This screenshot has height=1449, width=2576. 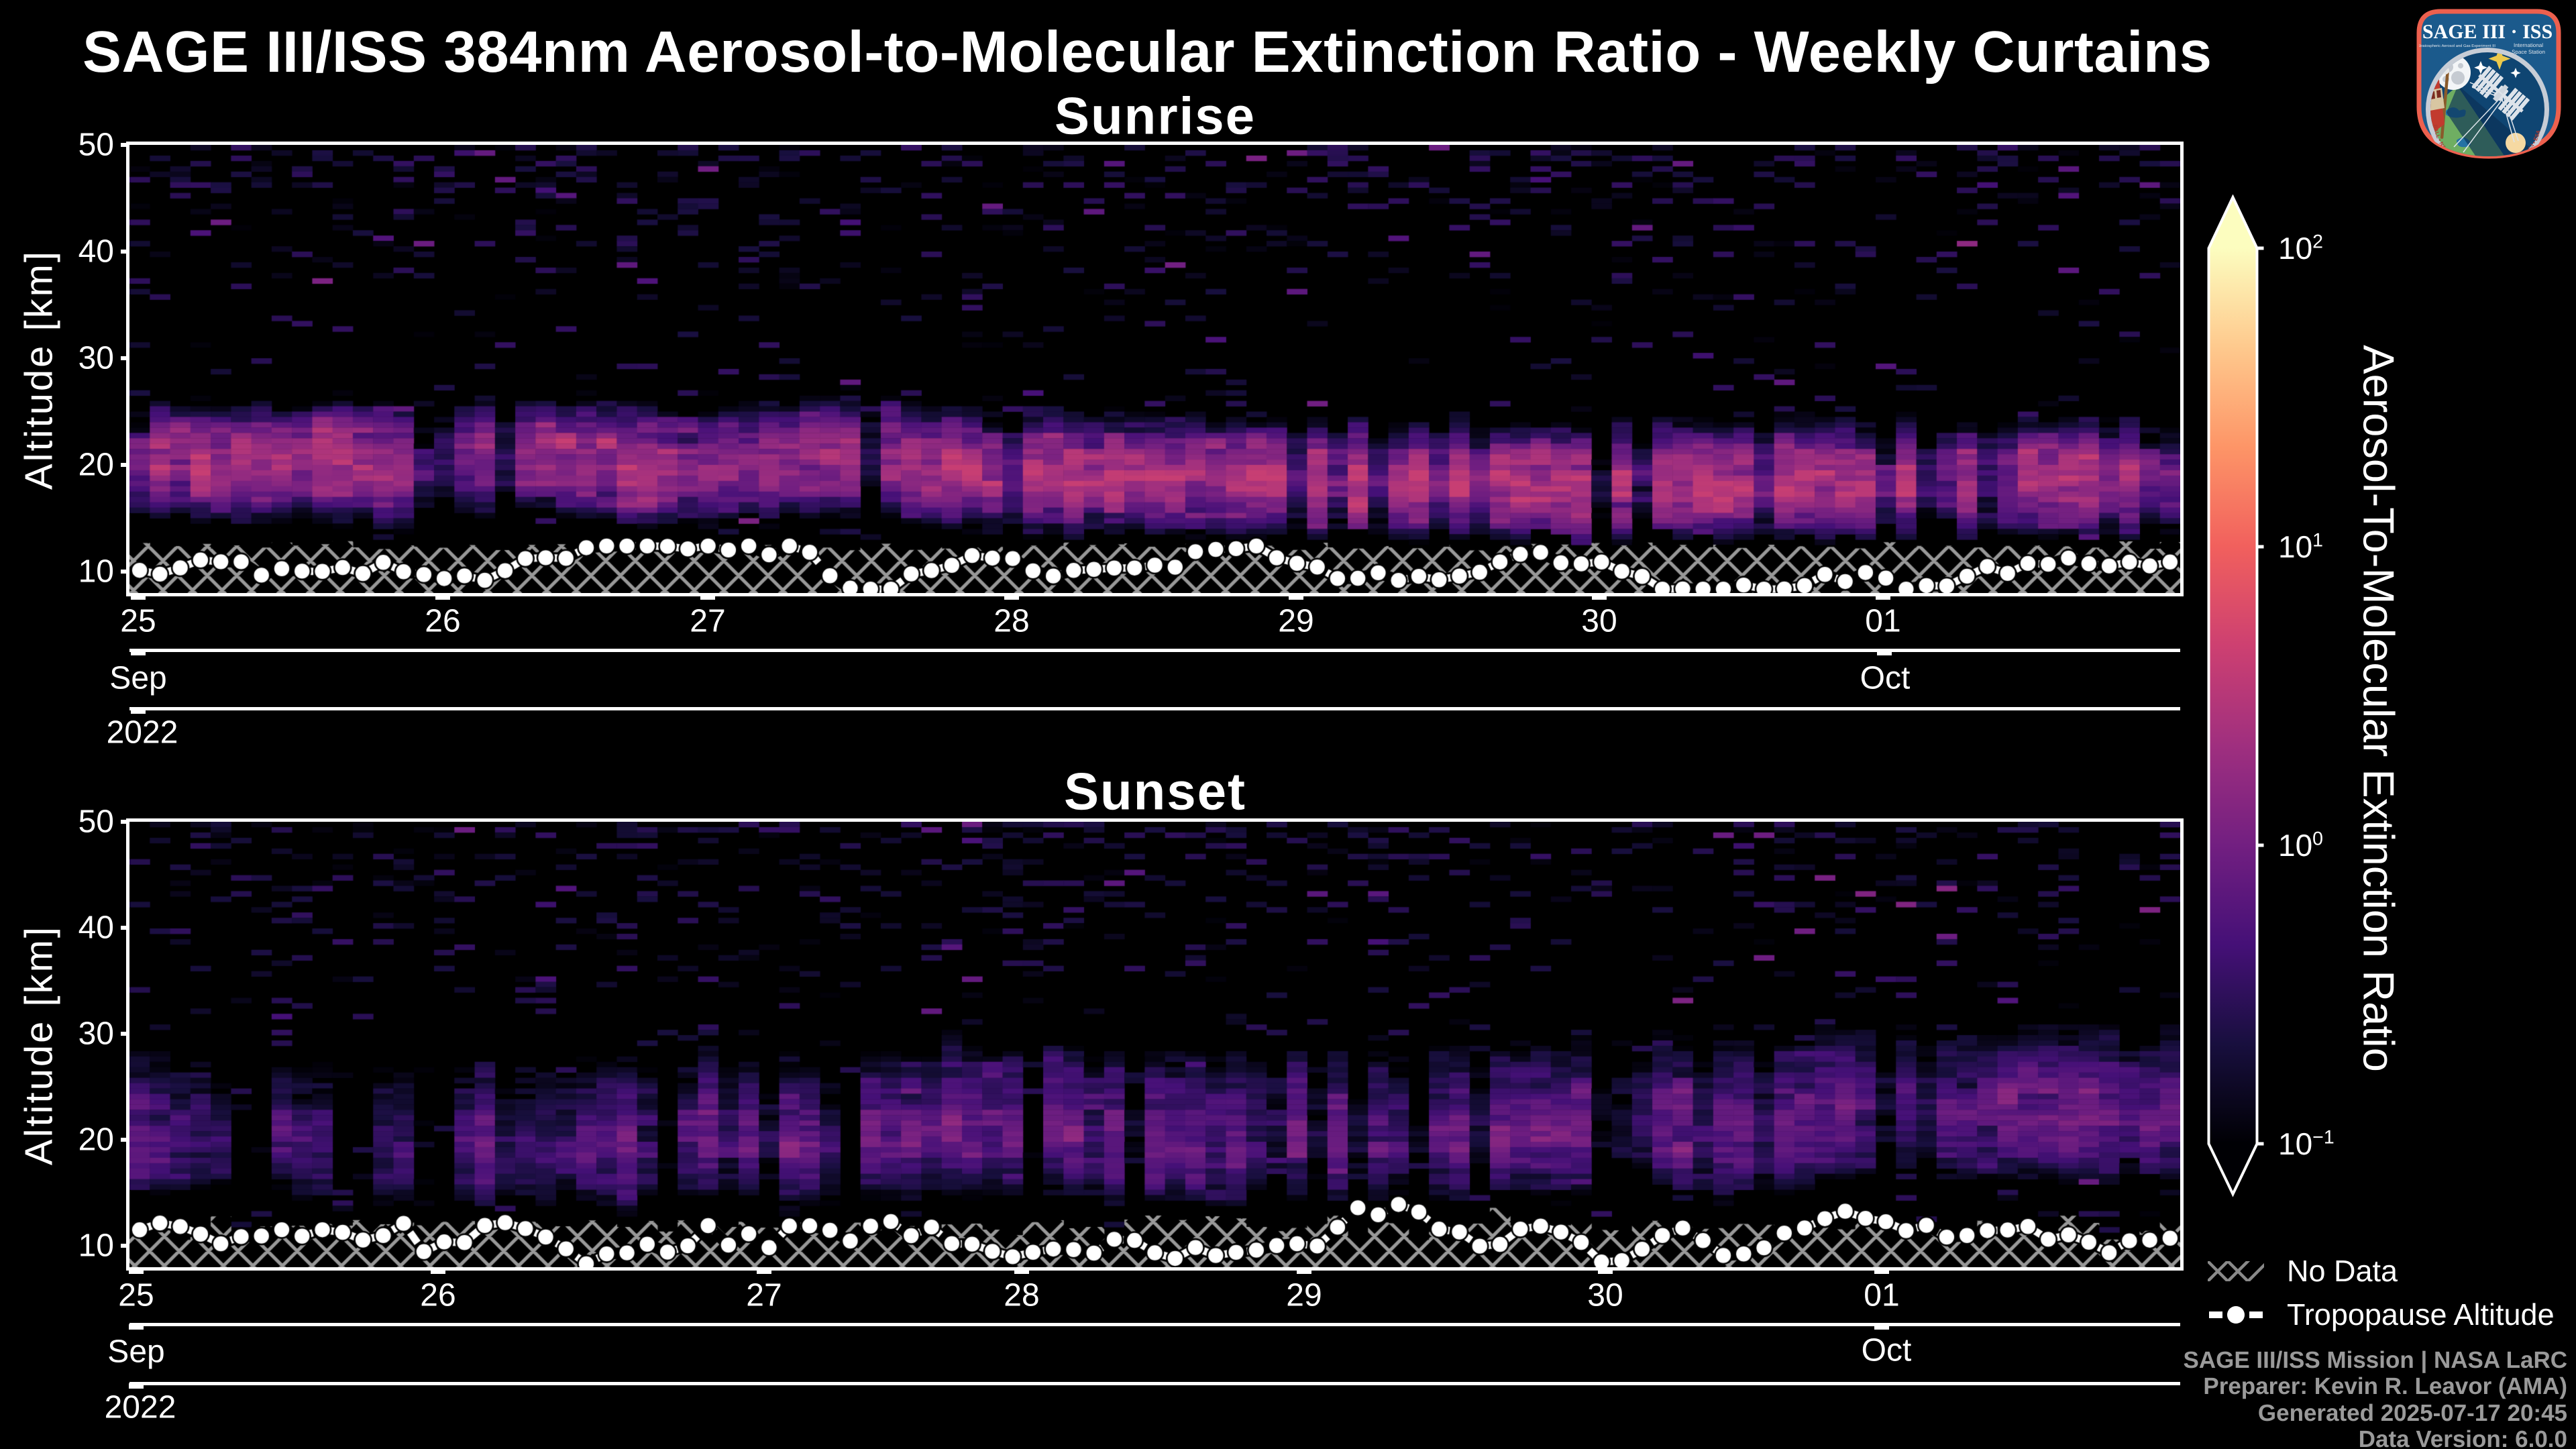 What do you see at coordinates (2528, 52) in the screenshot?
I see `svg-text: Space Station` at bounding box center [2528, 52].